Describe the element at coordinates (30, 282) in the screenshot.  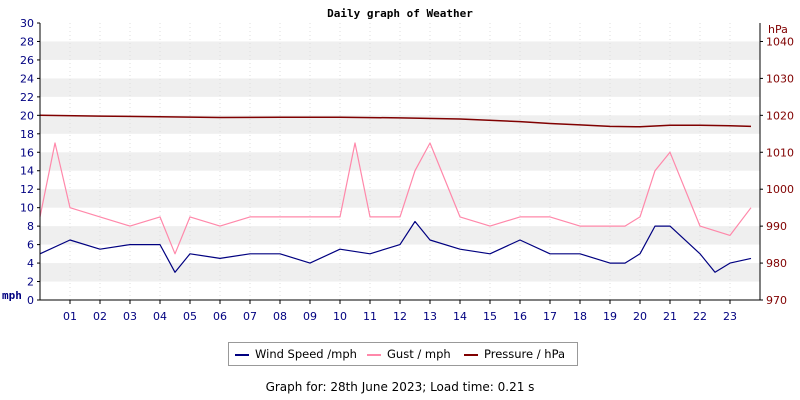
I see `y-left-tick-label: 2` at that location.